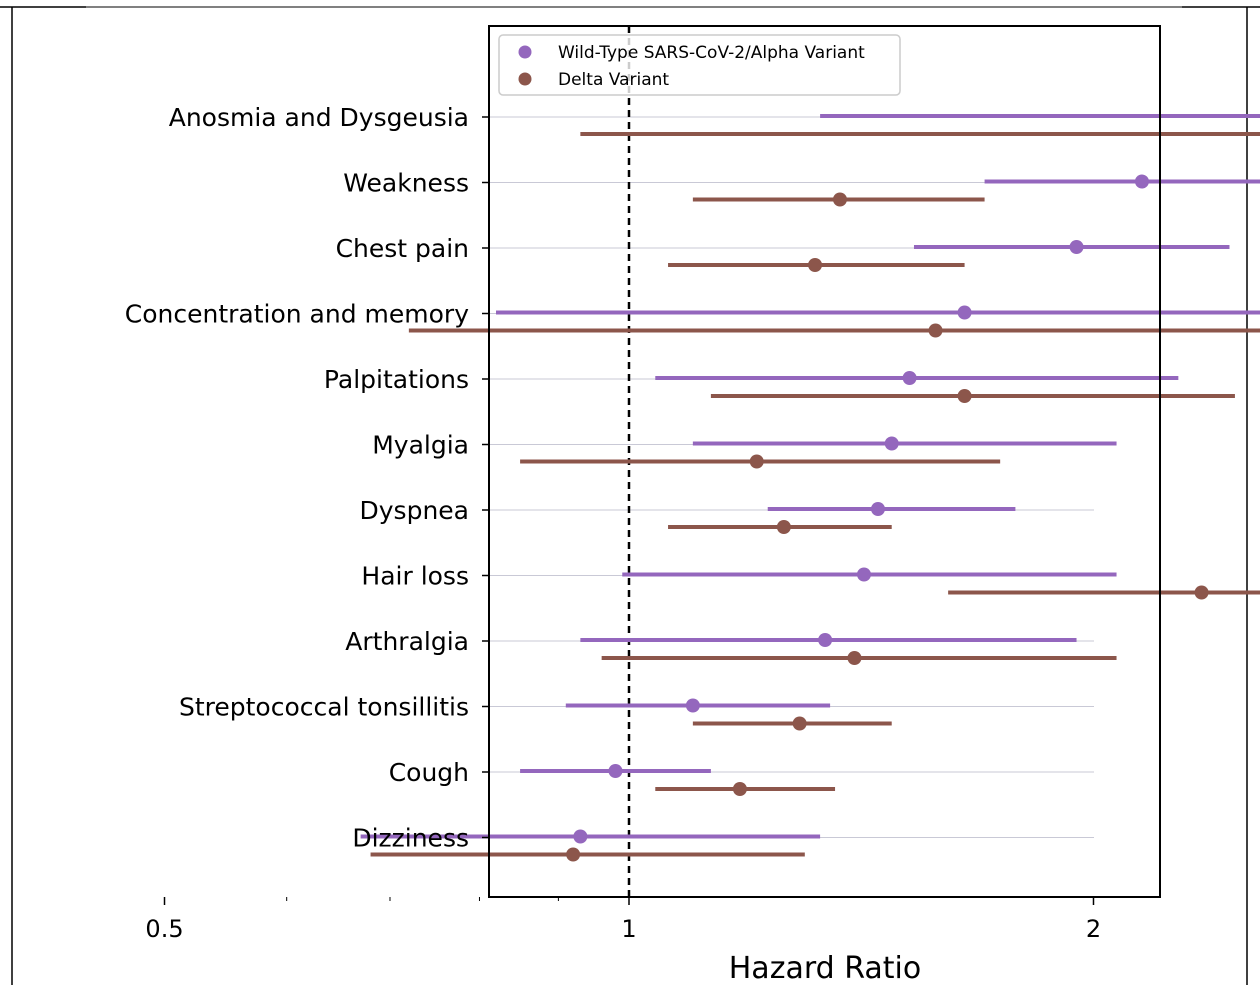 This screenshot has height=985, width=1260. What do you see at coordinates (825, 640) in the screenshot?
I see `point-wild-type-arthralgia` at bounding box center [825, 640].